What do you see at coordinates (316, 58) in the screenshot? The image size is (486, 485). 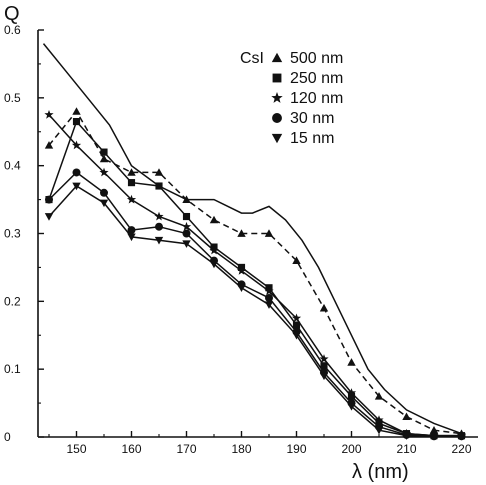 I see `legend-label: 500 nm` at bounding box center [316, 58].